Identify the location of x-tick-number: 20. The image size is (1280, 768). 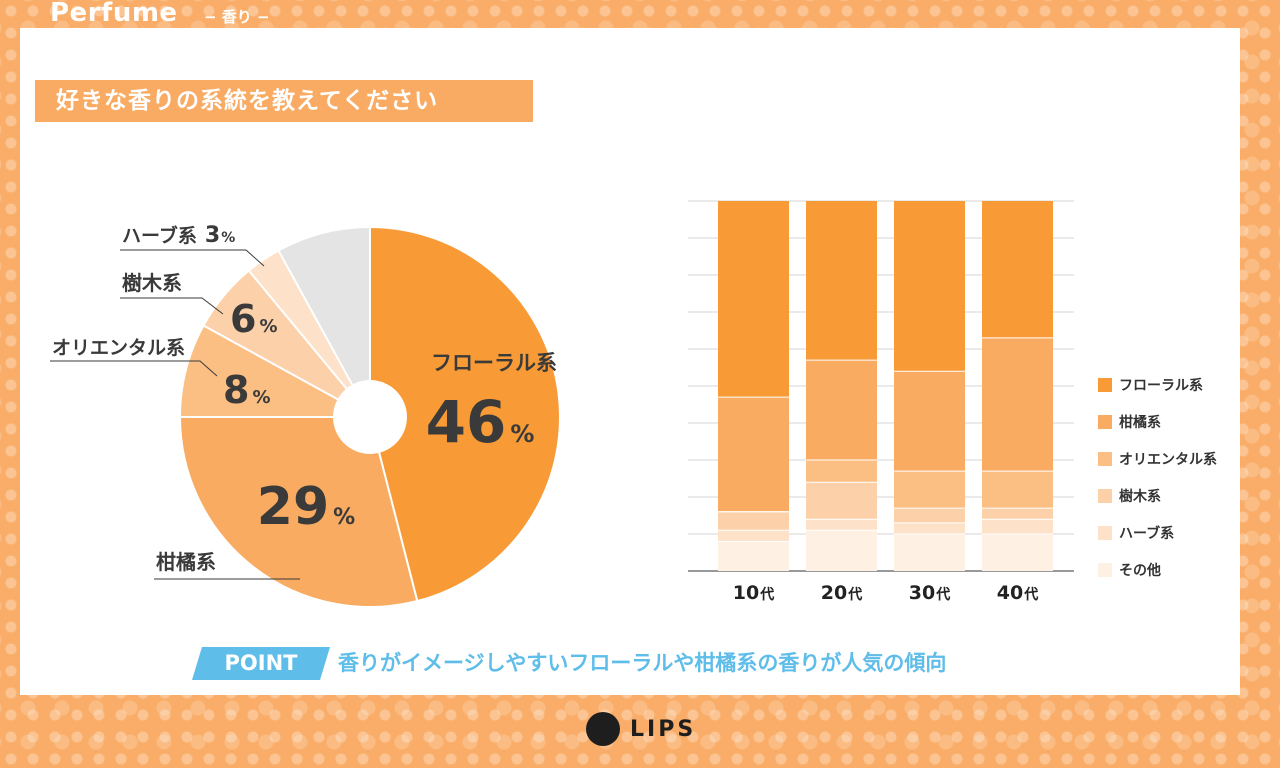
(834, 593).